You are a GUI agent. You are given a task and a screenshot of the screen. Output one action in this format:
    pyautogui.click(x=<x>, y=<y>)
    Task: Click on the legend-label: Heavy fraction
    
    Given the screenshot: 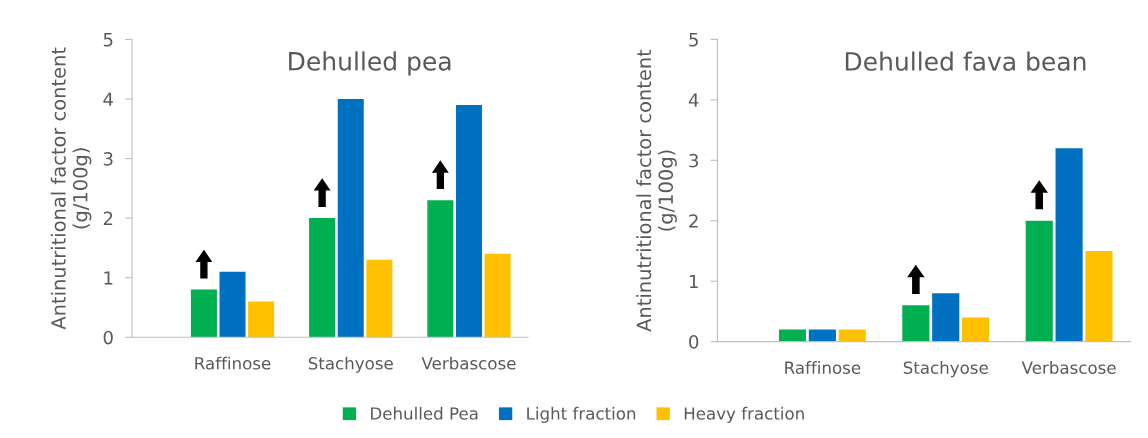 What is the action you would take?
    pyautogui.click(x=744, y=414)
    